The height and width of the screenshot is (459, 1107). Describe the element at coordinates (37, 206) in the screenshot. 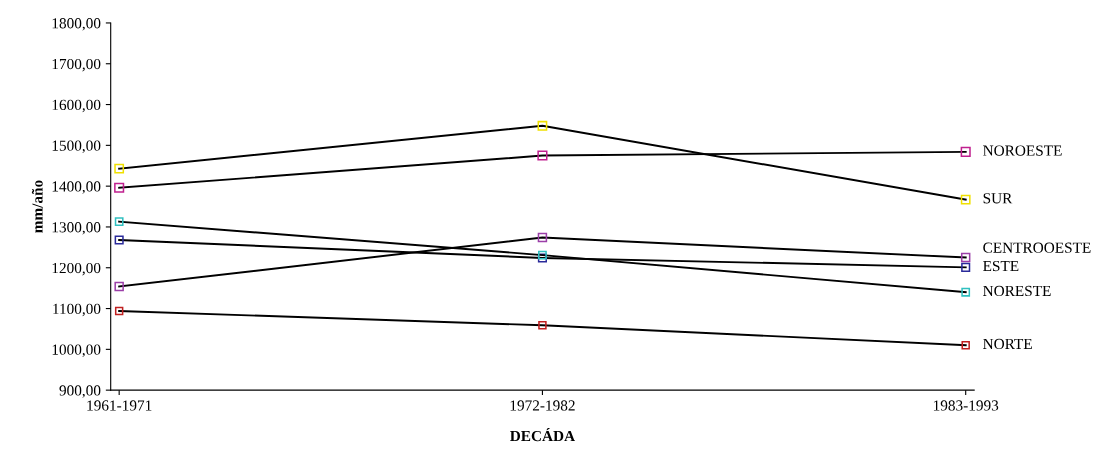

I see `y-axis-title: mm/año` at that location.